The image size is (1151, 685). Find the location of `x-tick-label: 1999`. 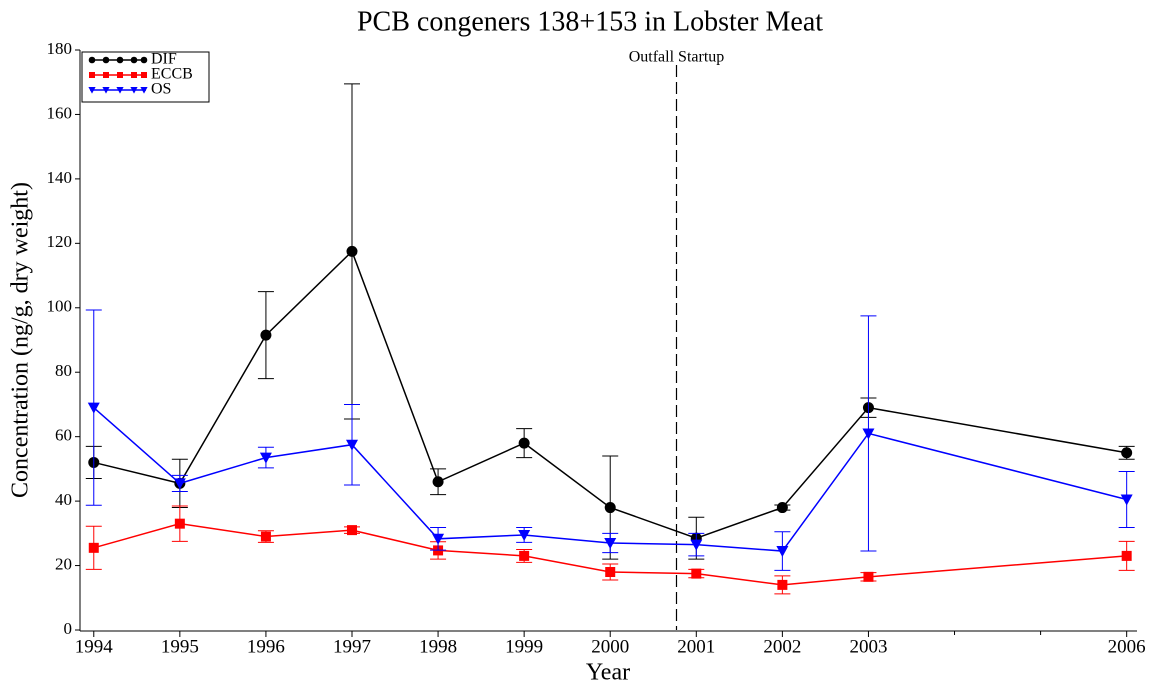

x-tick-label: 1999 is located at coordinates (524, 646).